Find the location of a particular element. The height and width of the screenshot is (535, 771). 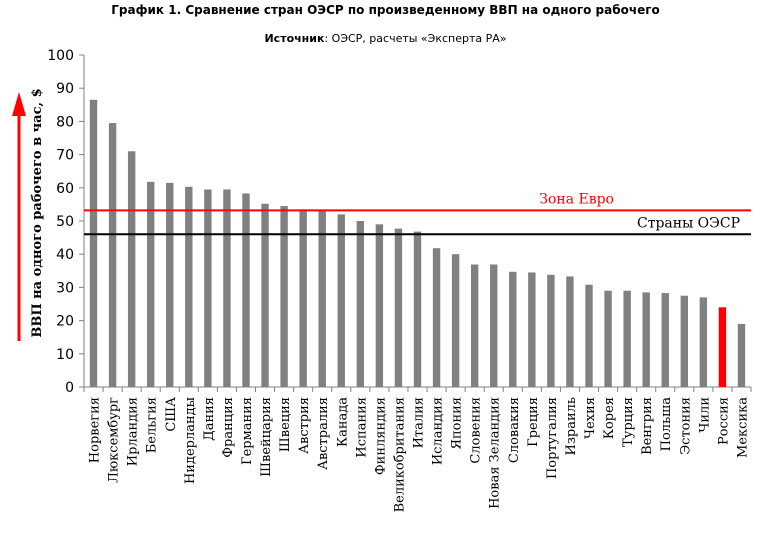

x-tick-label: Чехия is located at coordinates (590, 418).